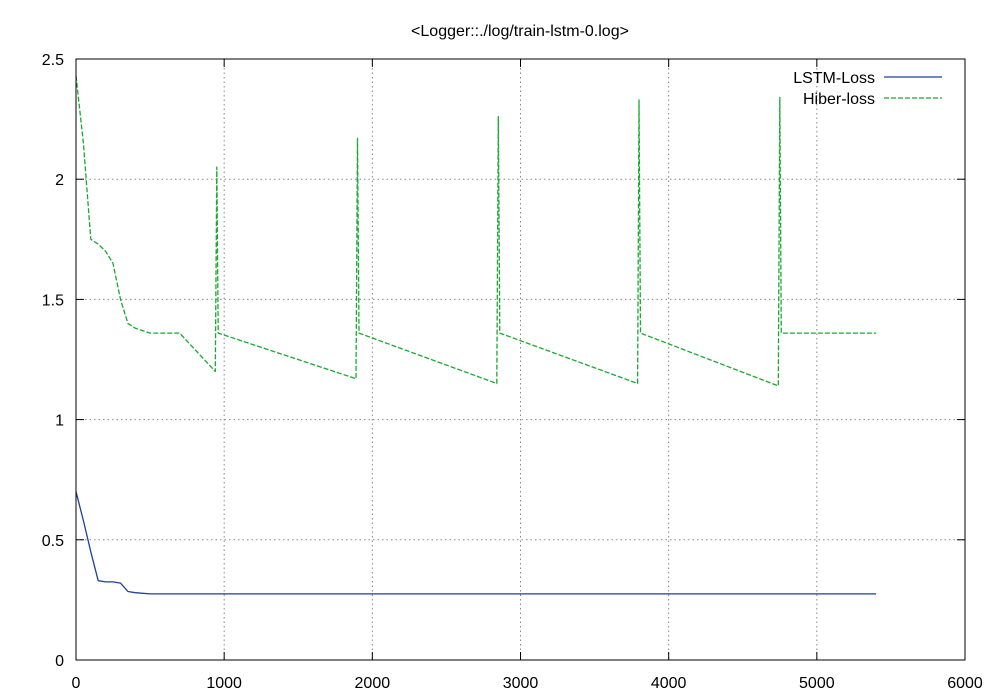  Describe the element at coordinates (817, 683) in the screenshot. I see `x-tick-label: 5000` at that location.